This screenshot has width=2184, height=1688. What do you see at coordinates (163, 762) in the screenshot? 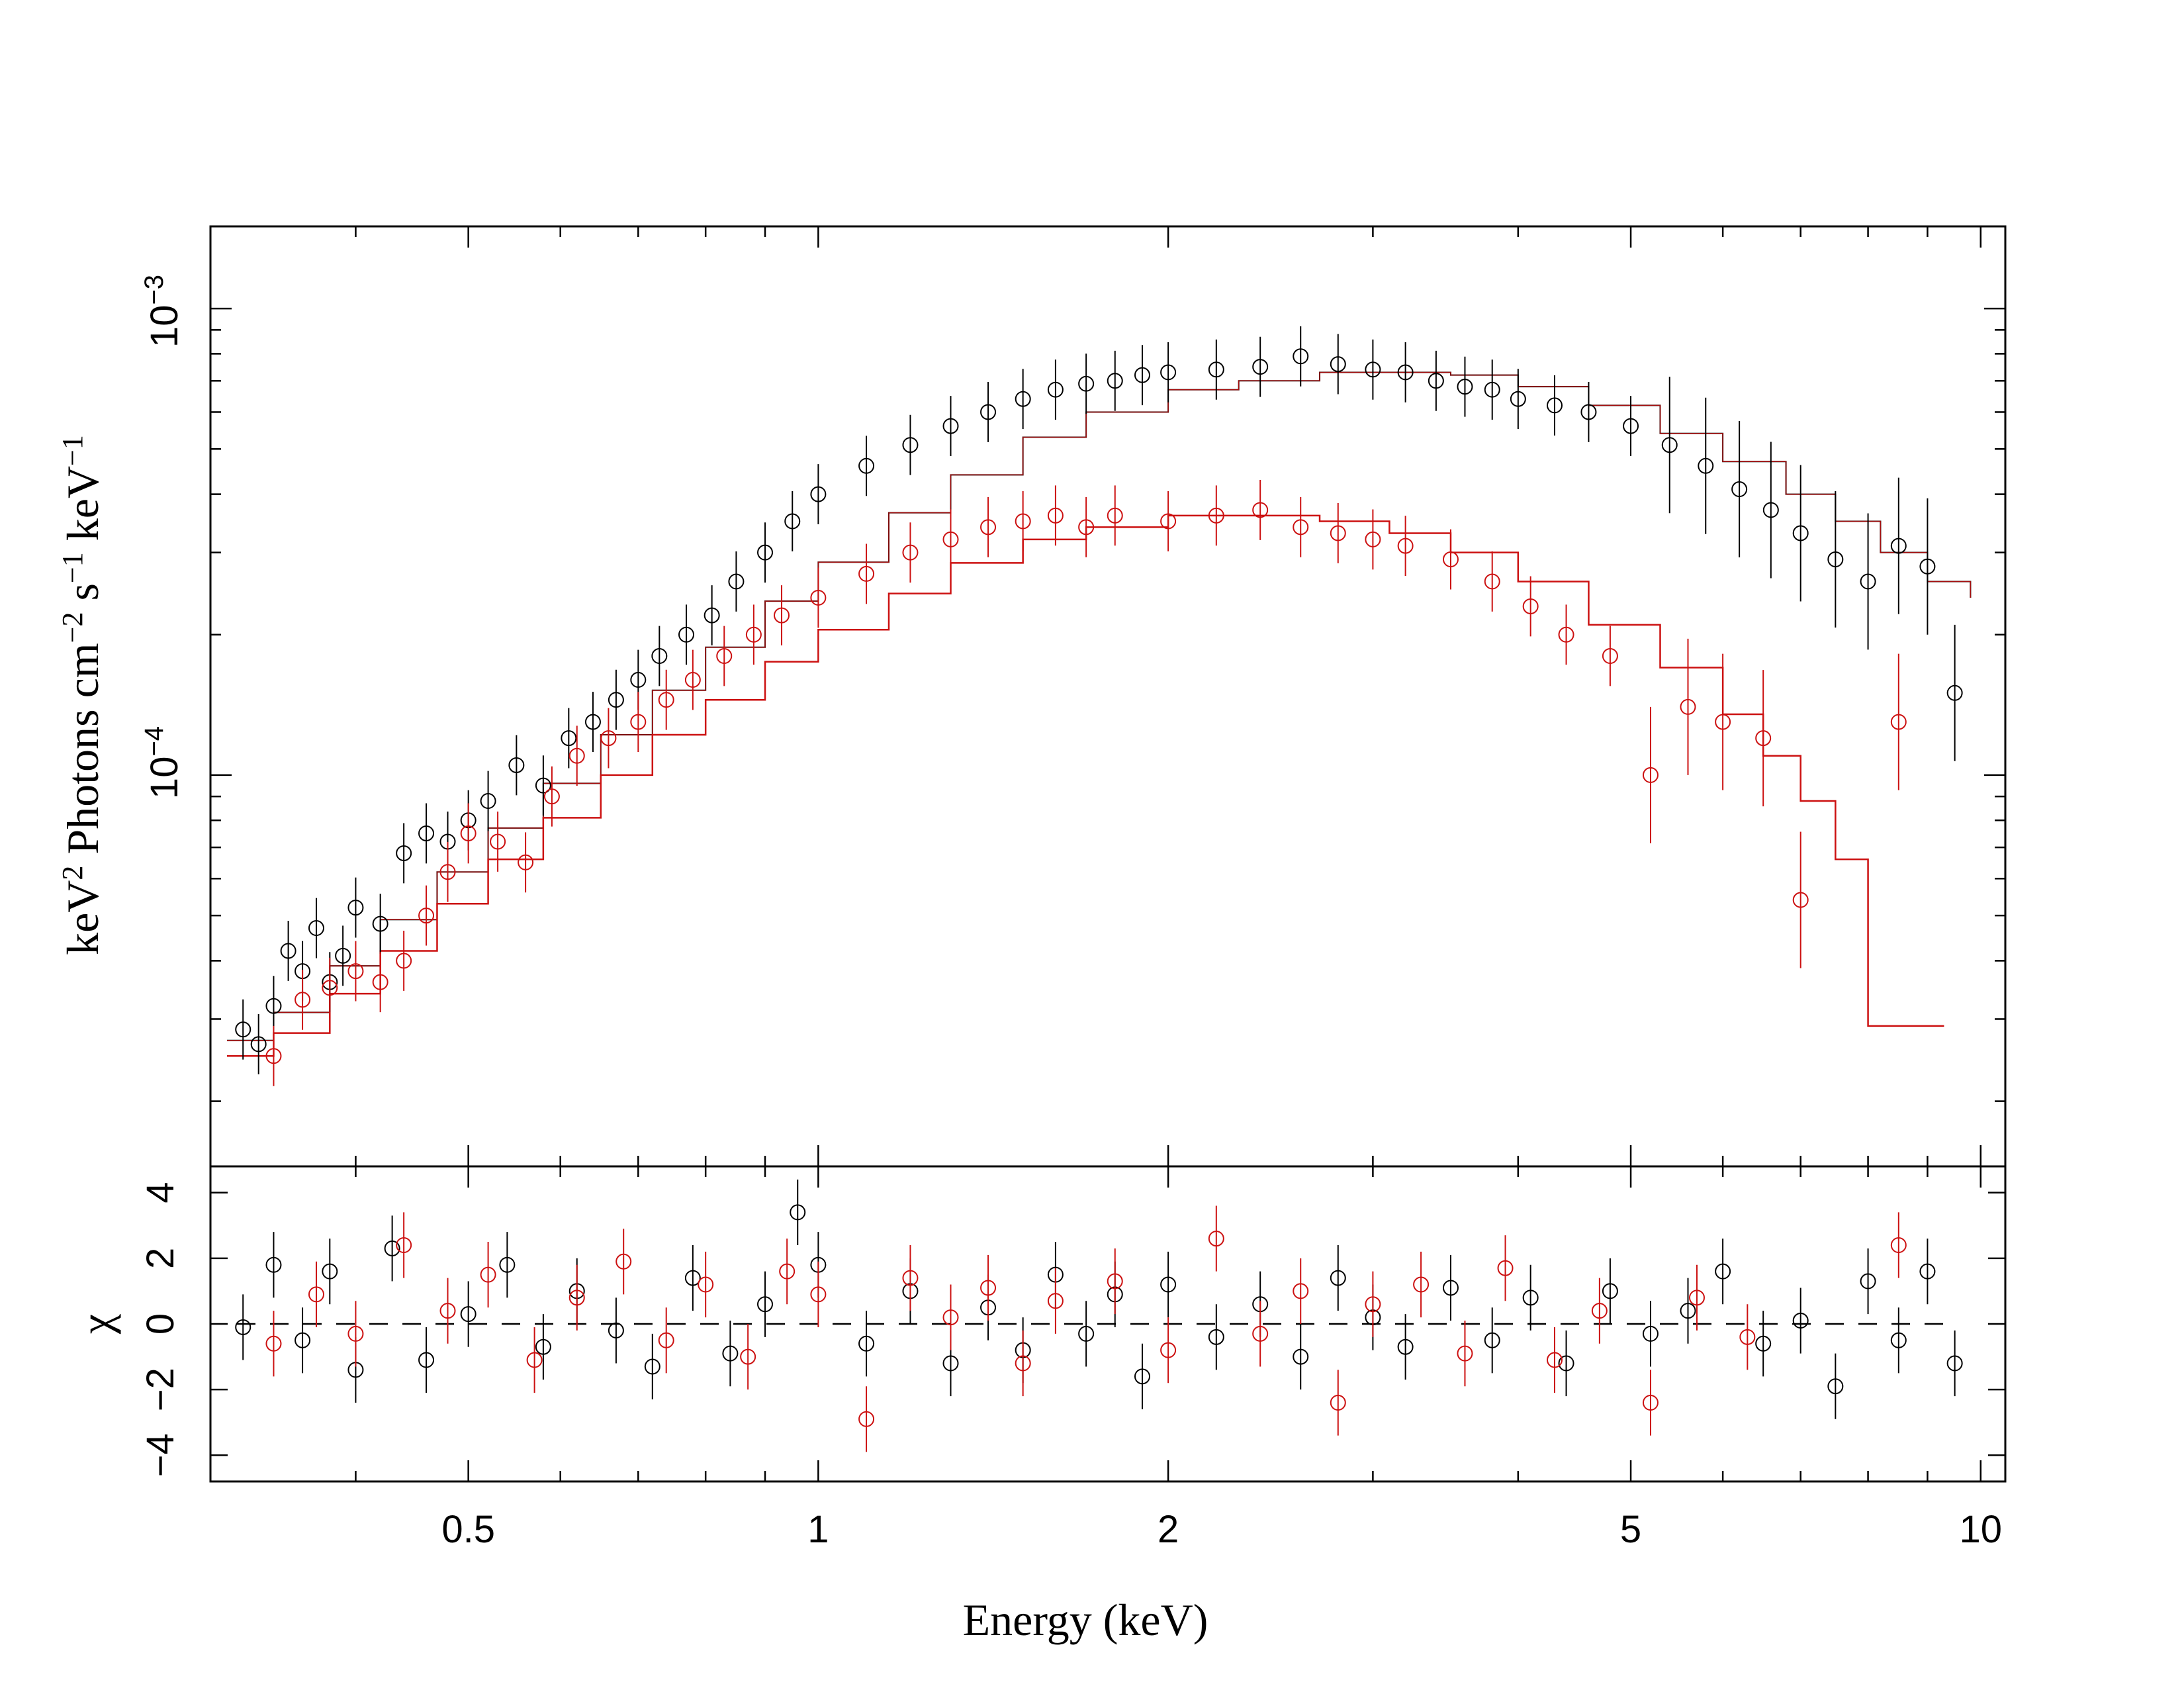
I see `ytick-label-1e-4: 10−4` at bounding box center [163, 762].